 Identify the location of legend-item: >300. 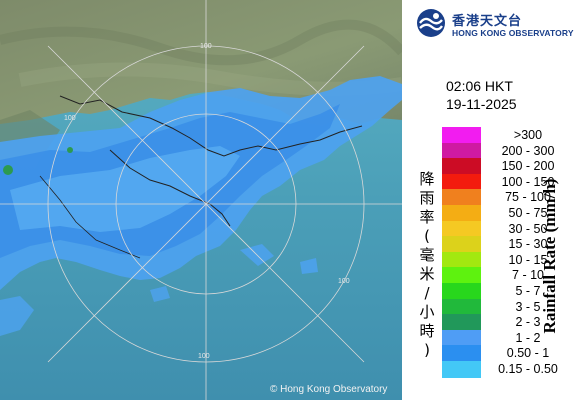
(509, 135).